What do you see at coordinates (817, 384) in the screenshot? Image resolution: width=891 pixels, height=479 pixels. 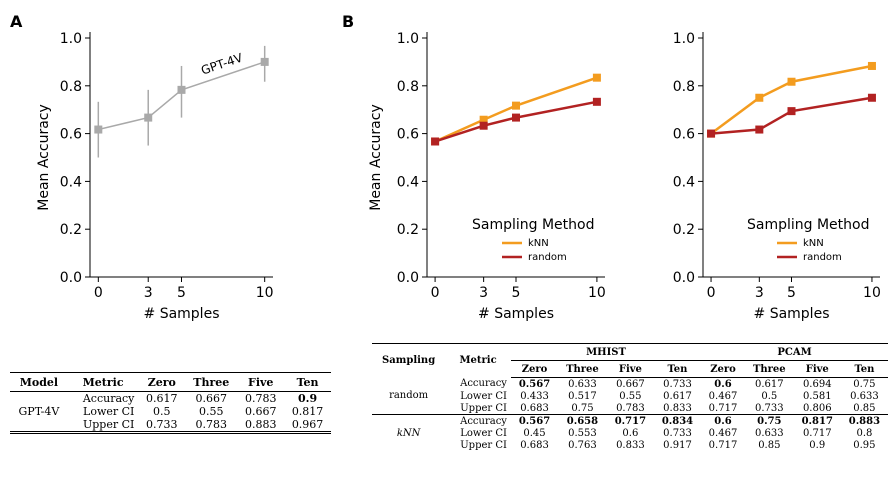 I see `table-cell: 0.694` at bounding box center [817, 384].